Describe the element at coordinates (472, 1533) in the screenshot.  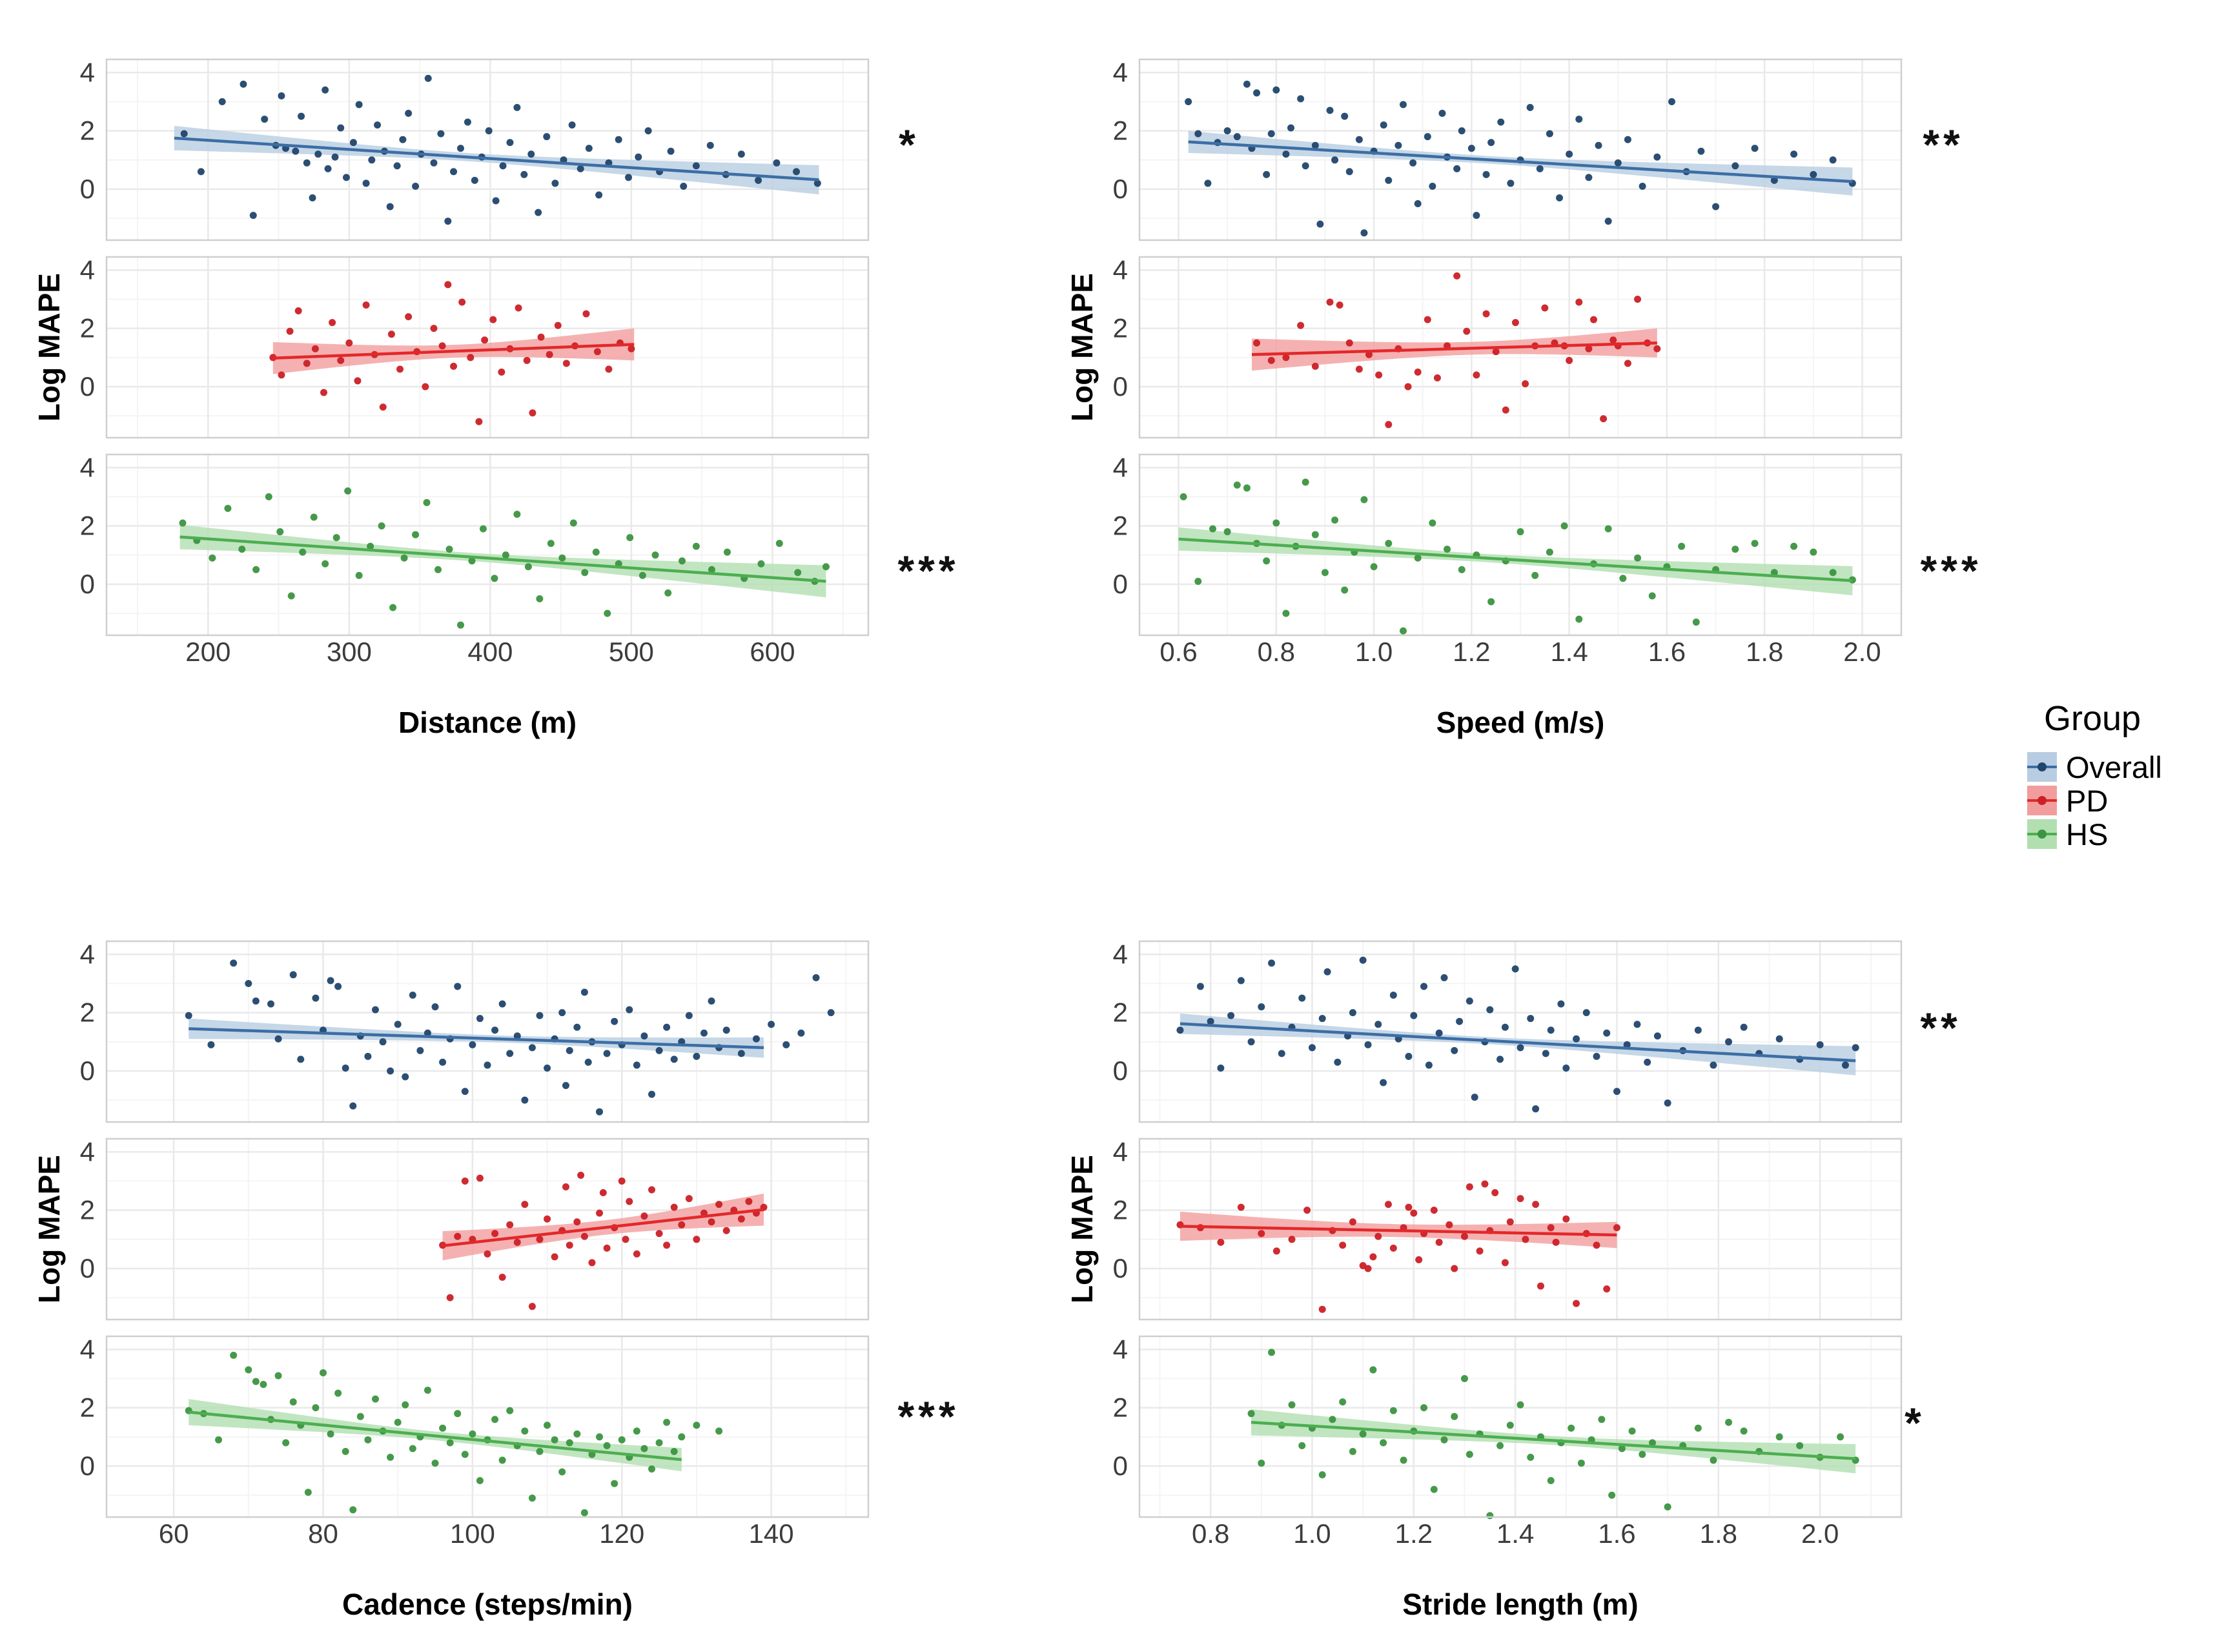
I see `x-tick-label: 100` at that location.